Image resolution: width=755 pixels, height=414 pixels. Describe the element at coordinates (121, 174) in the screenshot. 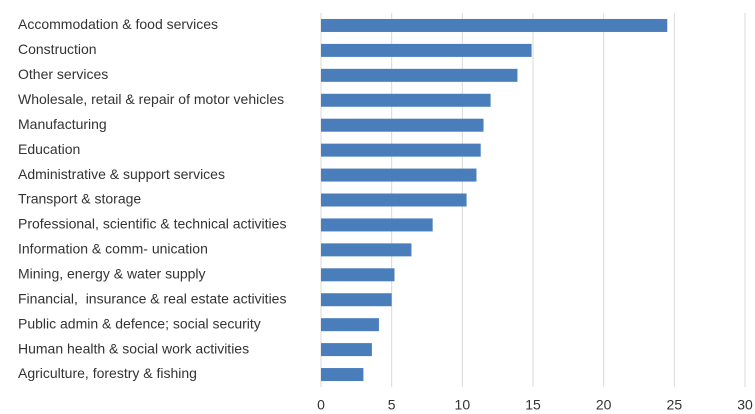

I see `y-tick-label: Administrative & support services` at that location.